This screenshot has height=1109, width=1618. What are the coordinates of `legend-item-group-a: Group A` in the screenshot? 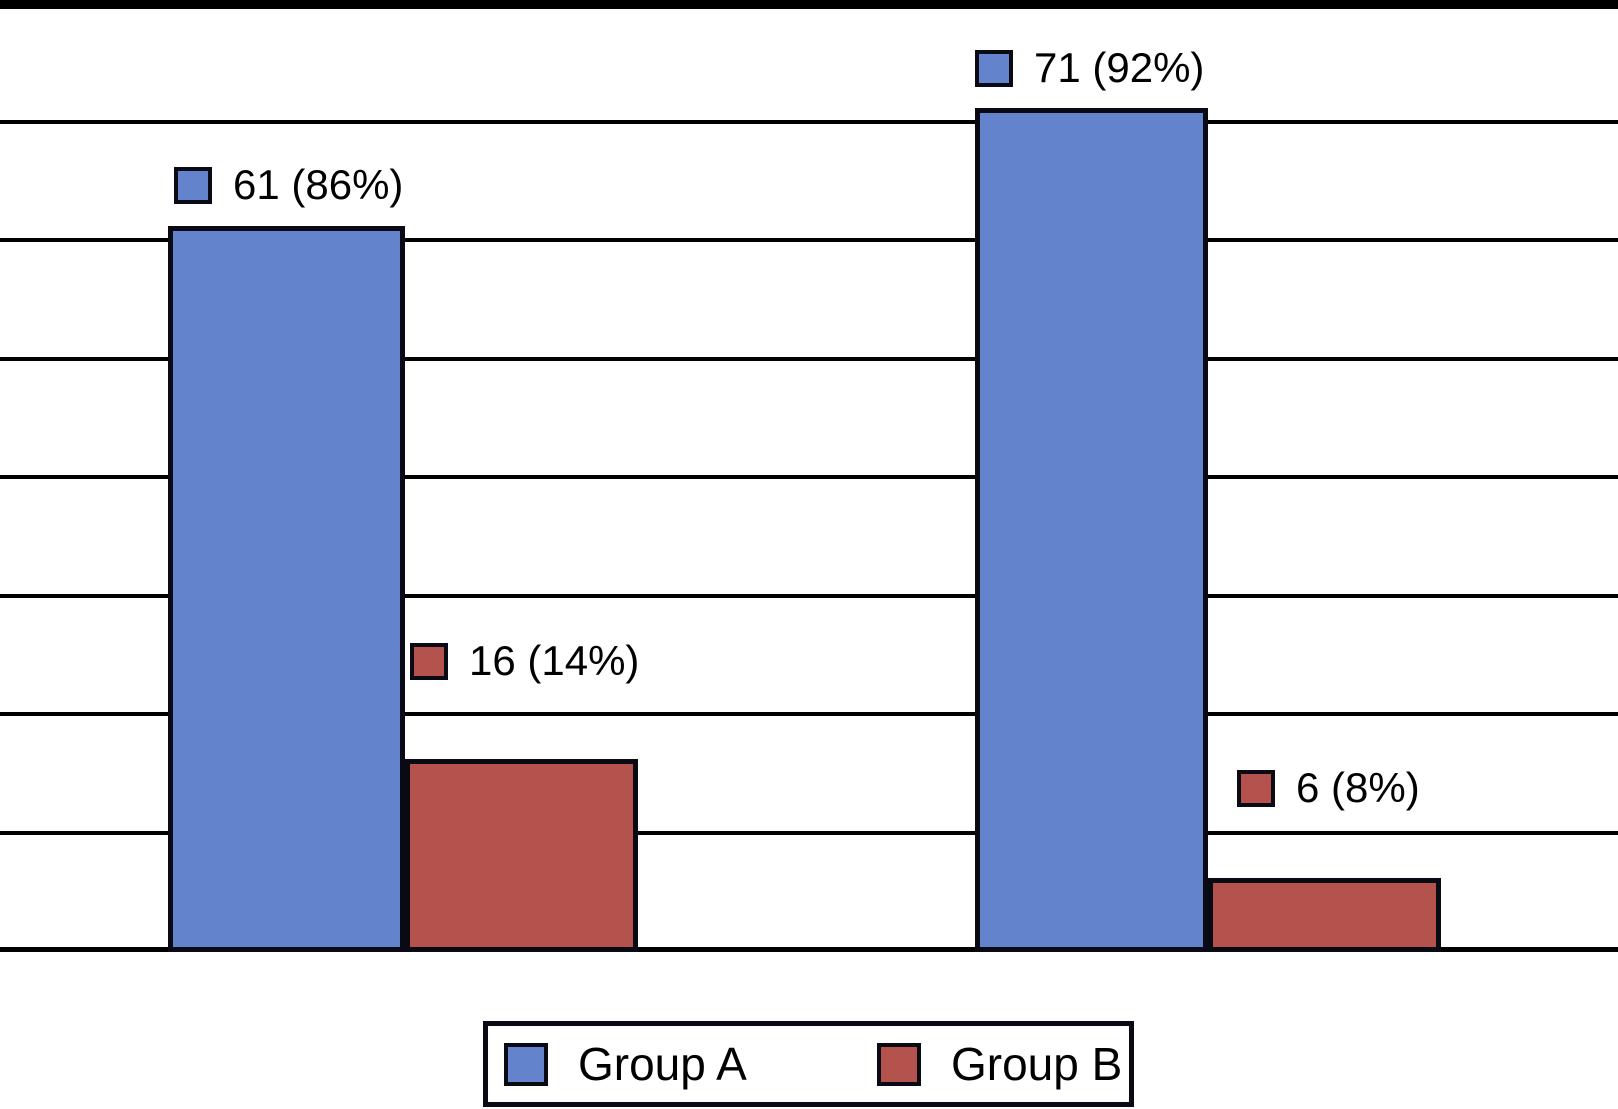 It's located at (625, 1064).